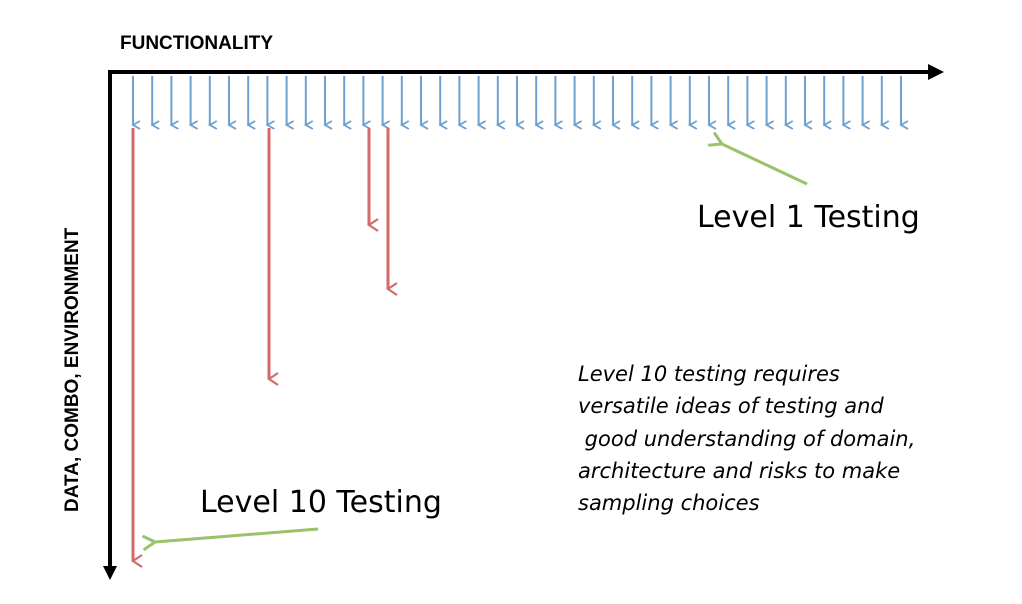  What do you see at coordinates (669, 503) in the screenshot?
I see `note-line: sampling choices` at bounding box center [669, 503].